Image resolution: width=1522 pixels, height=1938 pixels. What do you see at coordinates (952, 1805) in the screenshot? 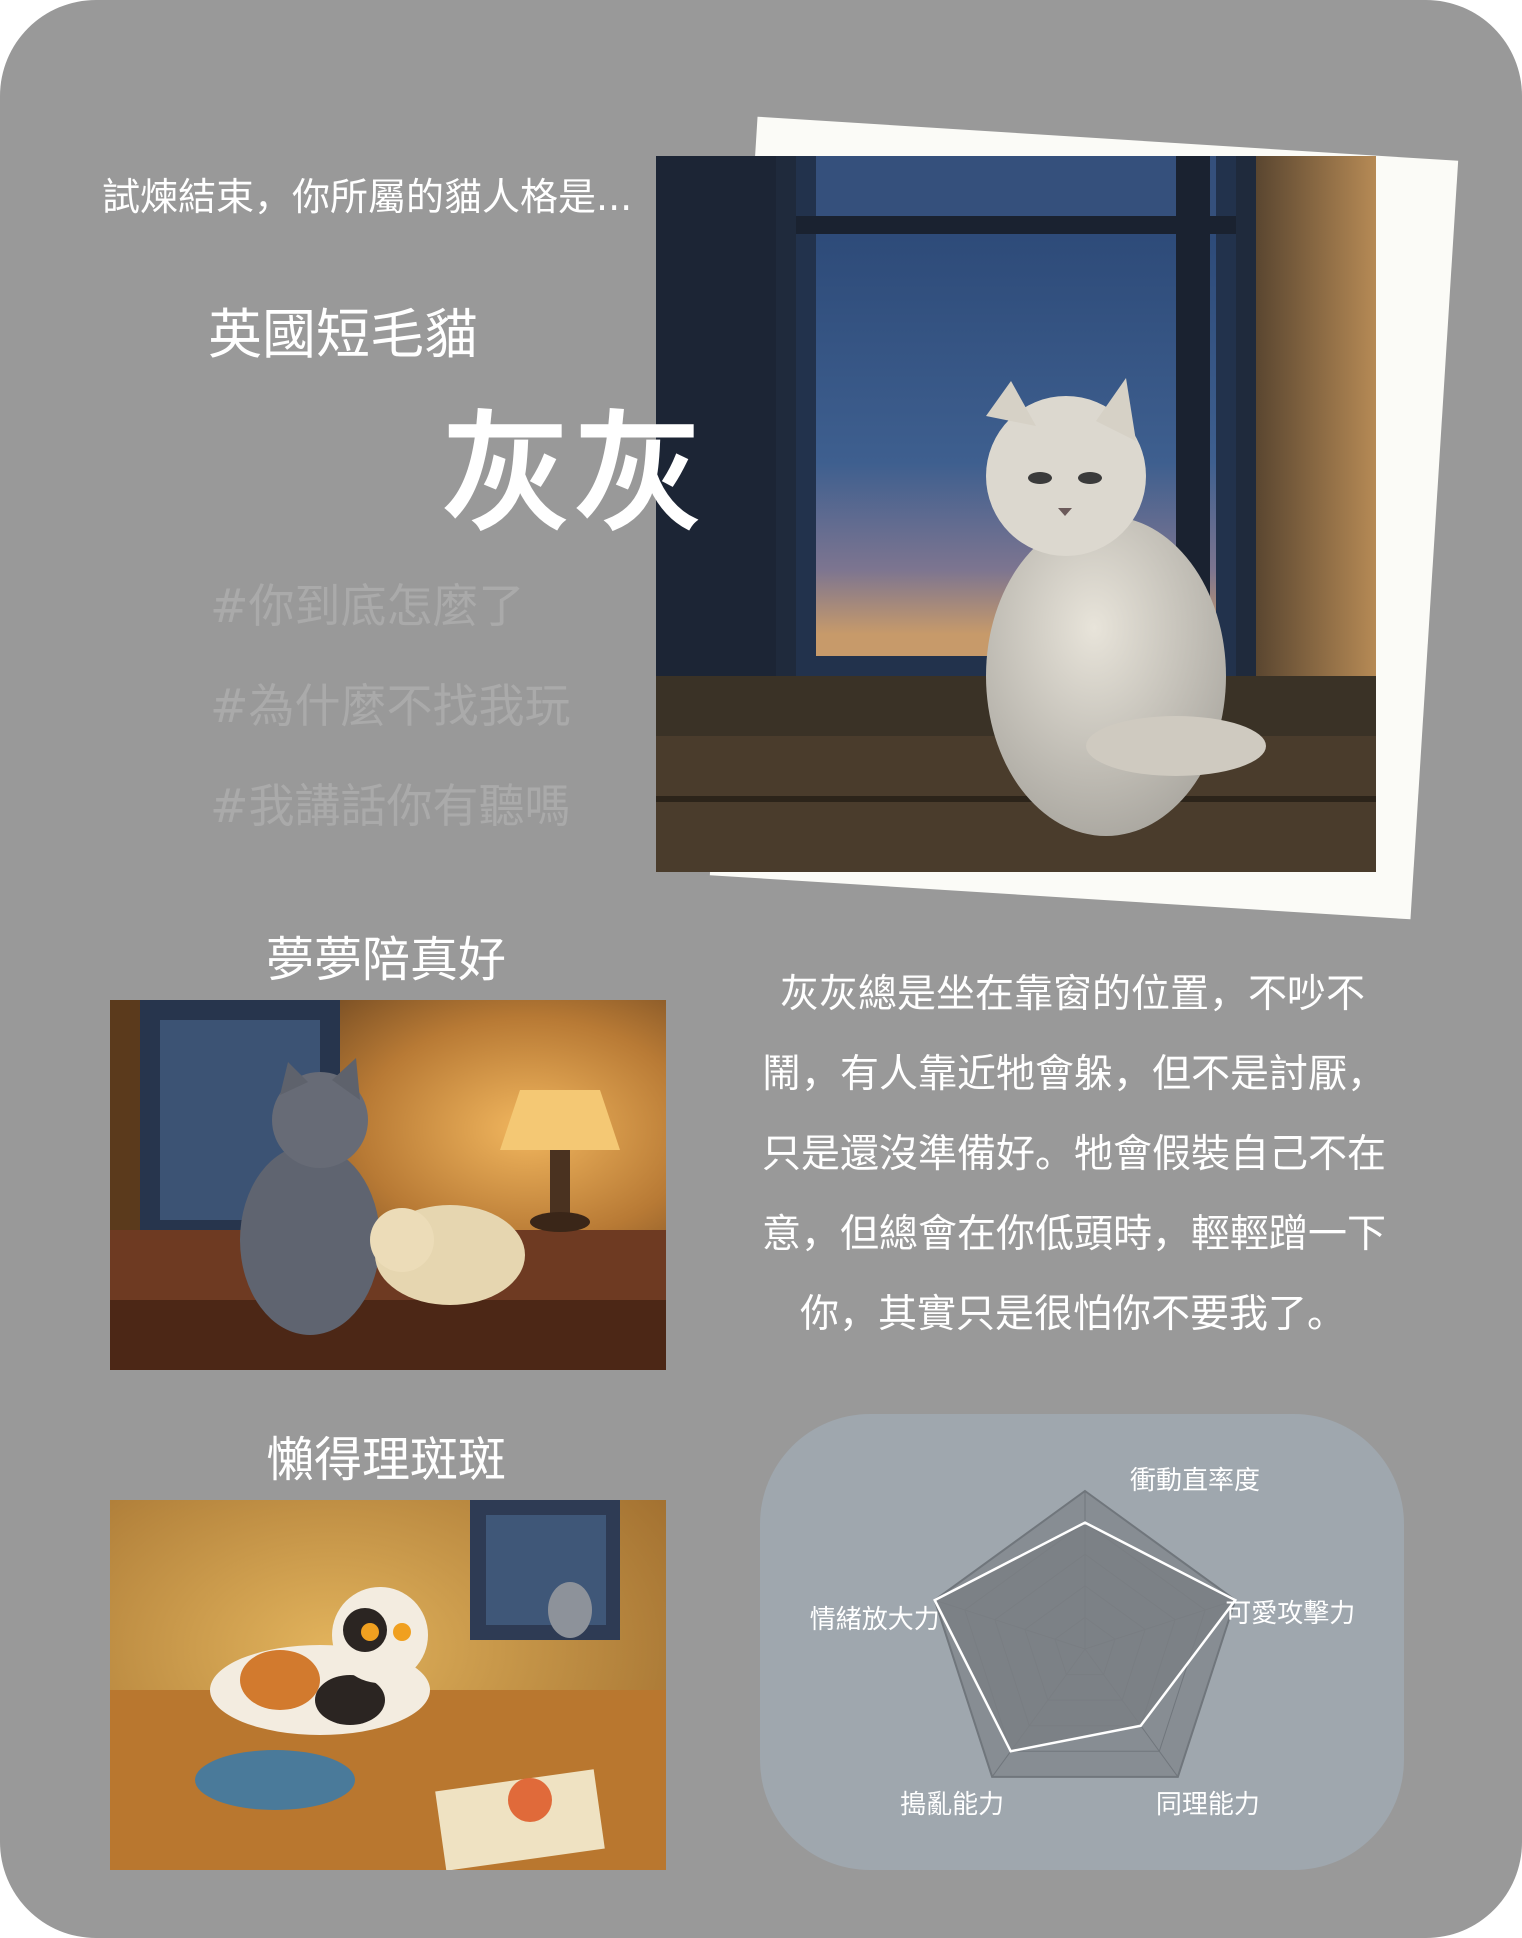
I see `radar-axis-label: 搗亂能力` at bounding box center [952, 1805].